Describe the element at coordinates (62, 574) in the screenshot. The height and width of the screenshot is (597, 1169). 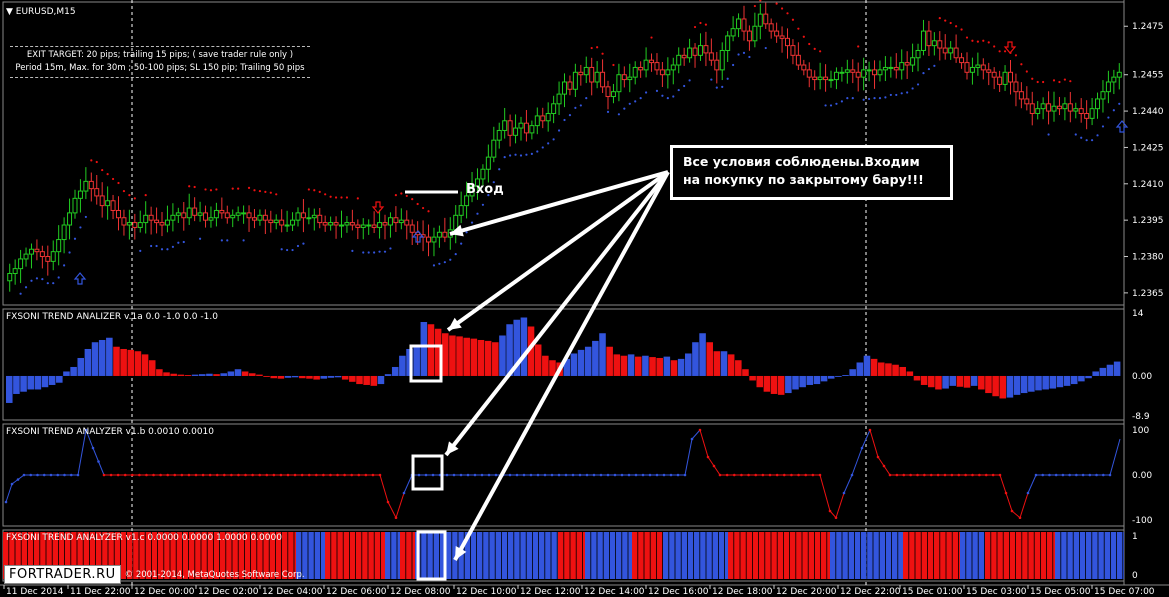
I see `fortrader-logo: FORTRADER.RU` at that location.